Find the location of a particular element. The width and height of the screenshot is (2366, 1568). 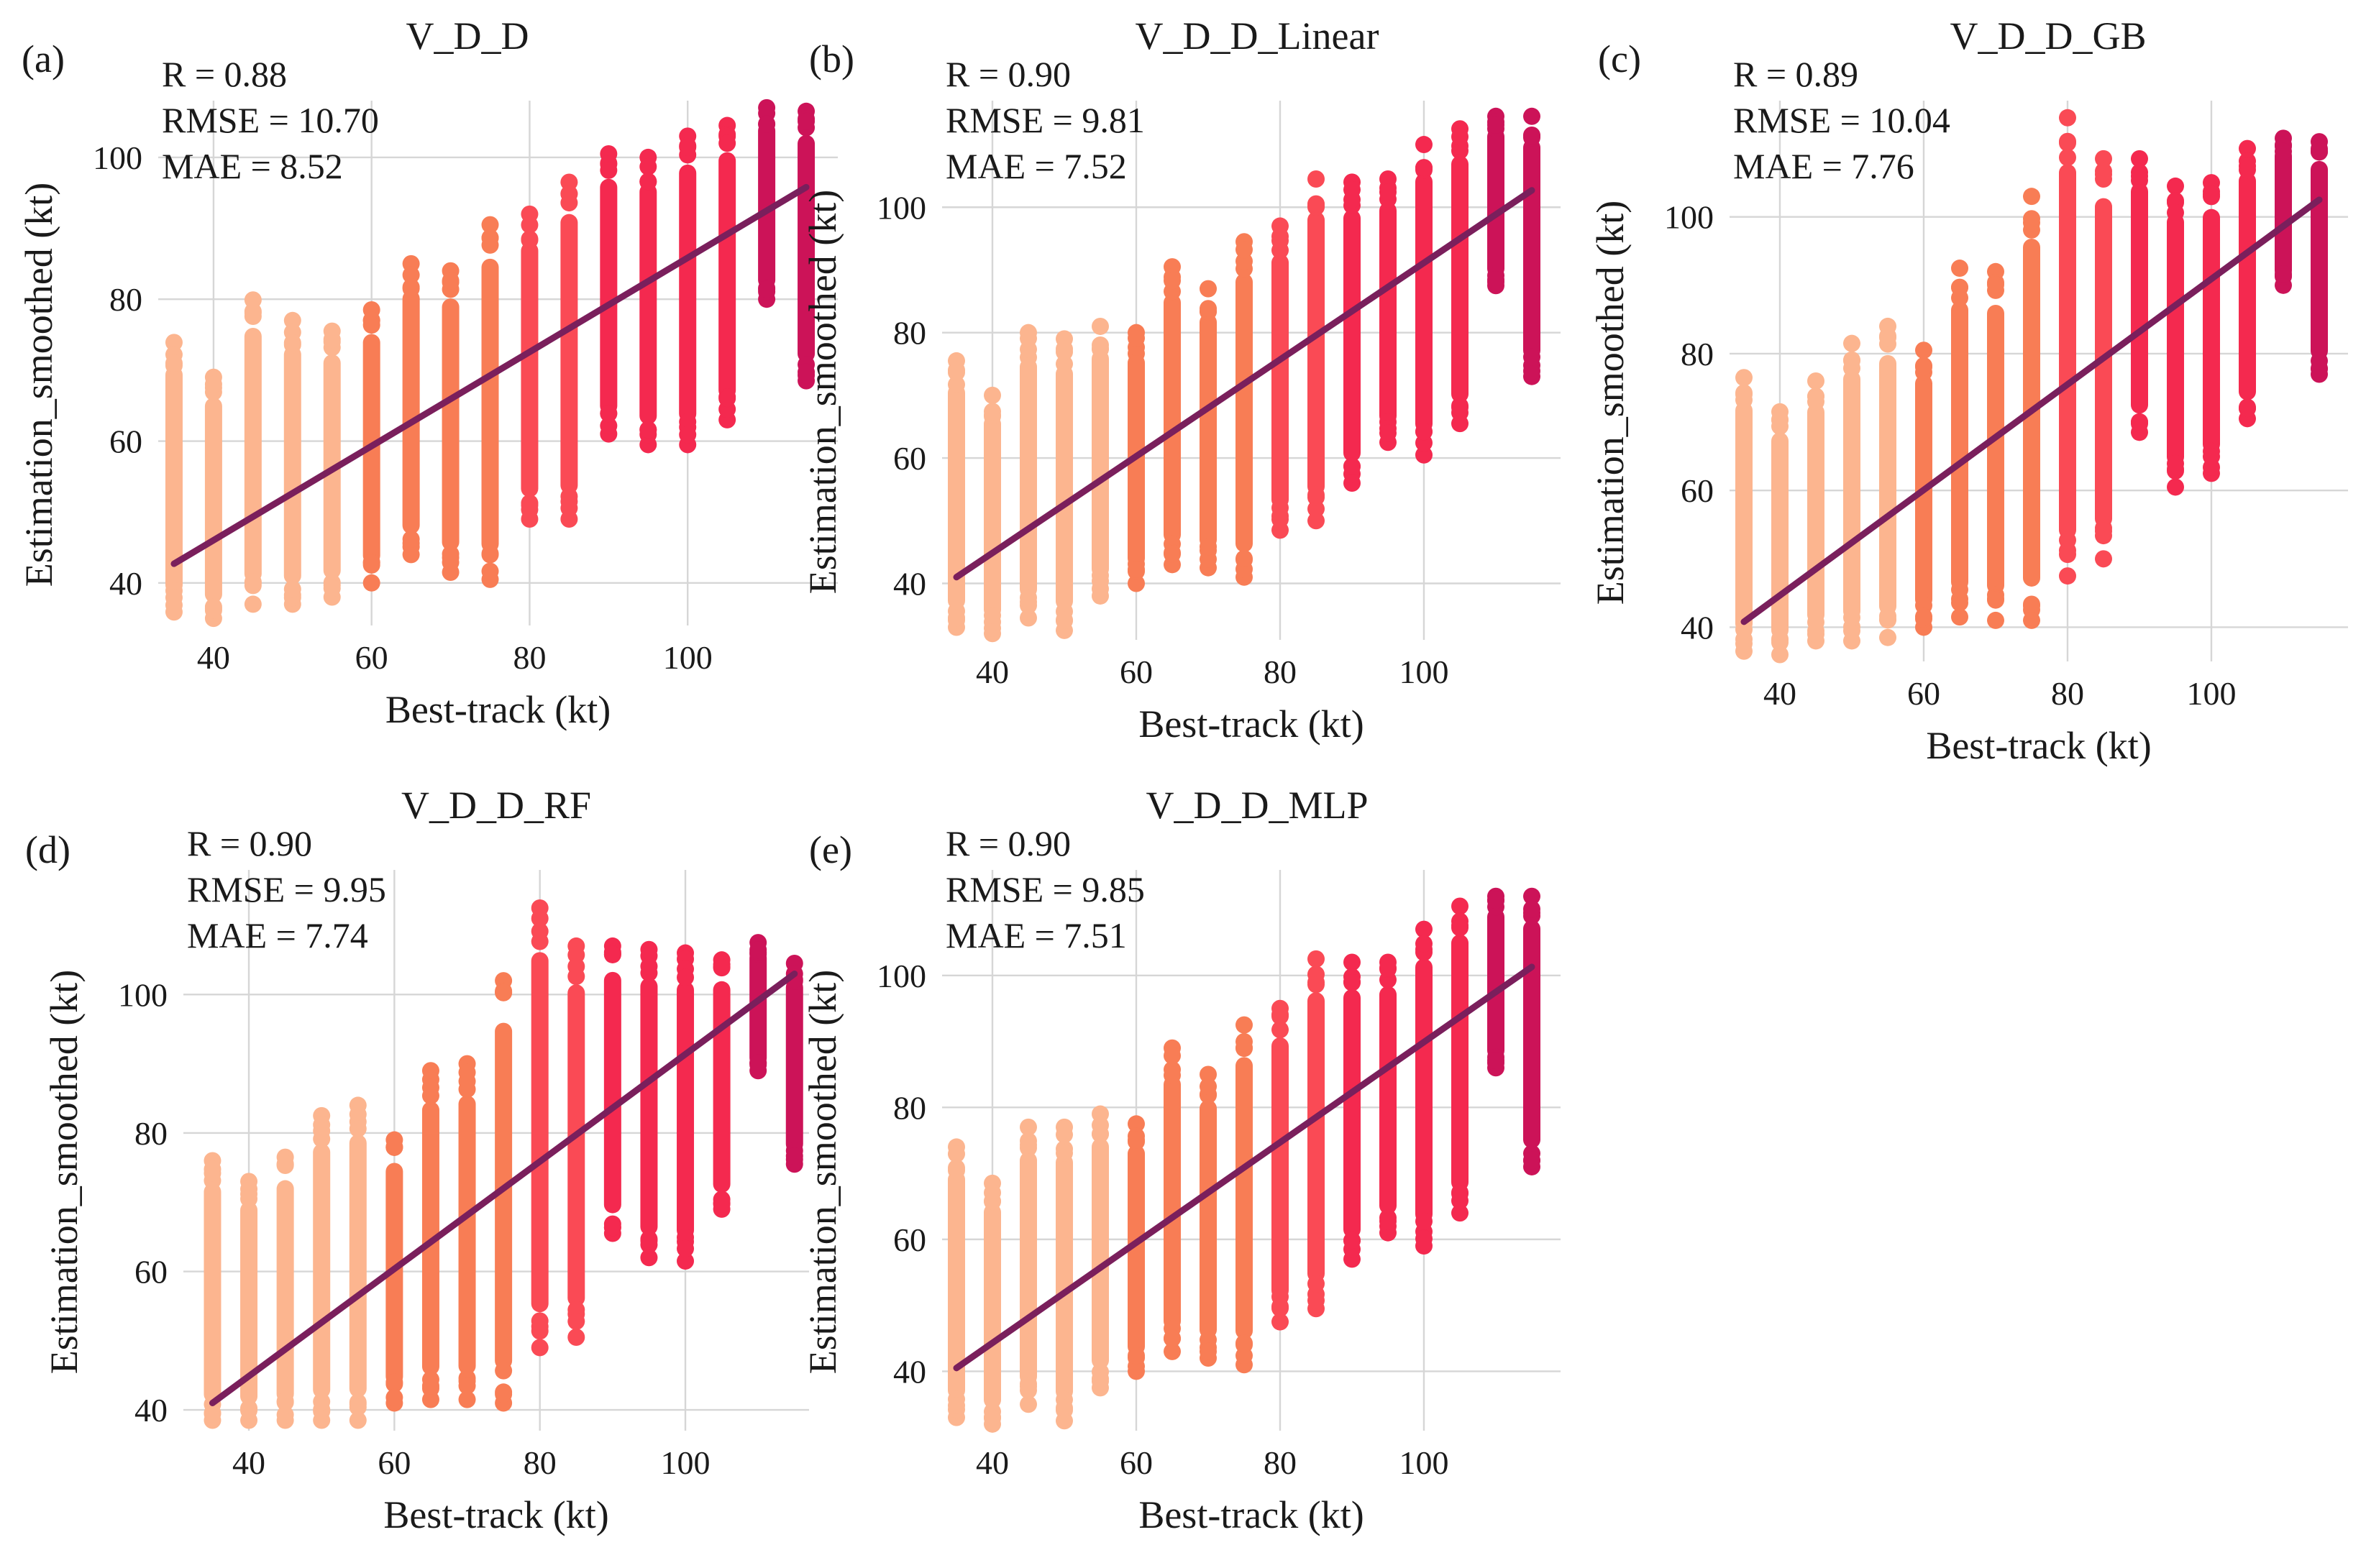

y-tick-label: 80 is located at coordinates (151, 1133).